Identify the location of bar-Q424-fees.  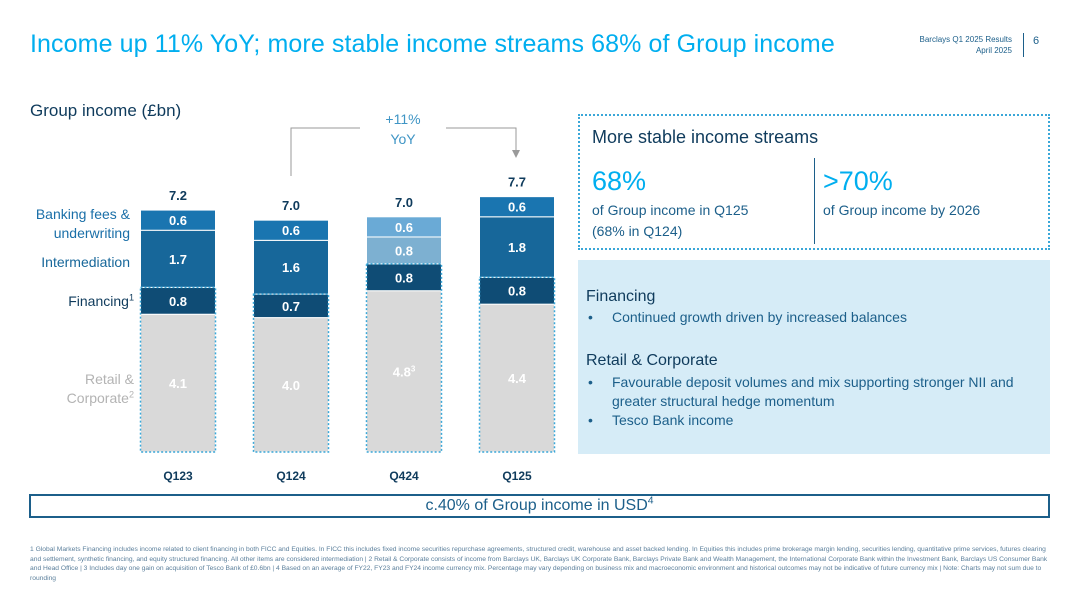
(404, 227).